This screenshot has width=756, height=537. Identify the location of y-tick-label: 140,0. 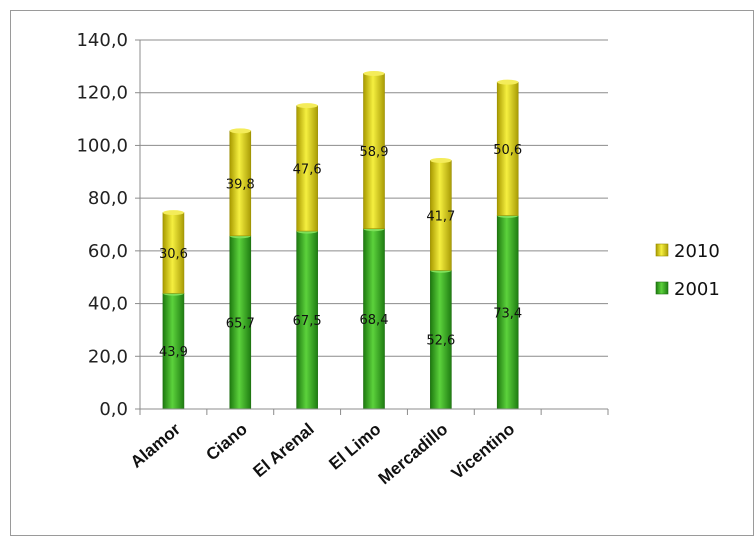
(102, 40).